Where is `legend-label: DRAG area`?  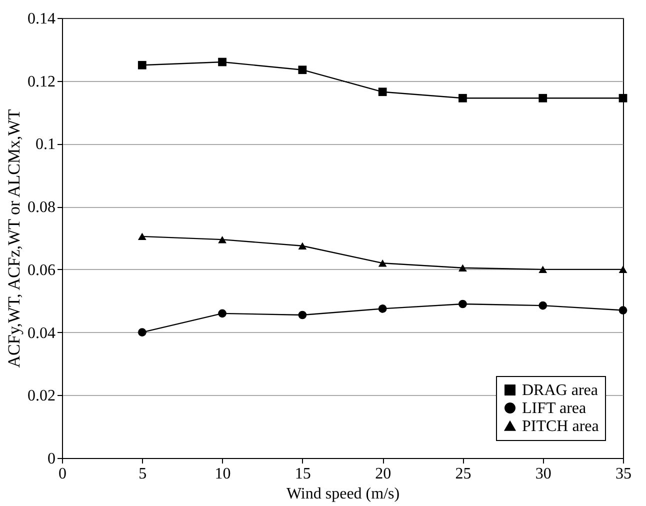
legend-label: DRAG area is located at coordinates (560, 390).